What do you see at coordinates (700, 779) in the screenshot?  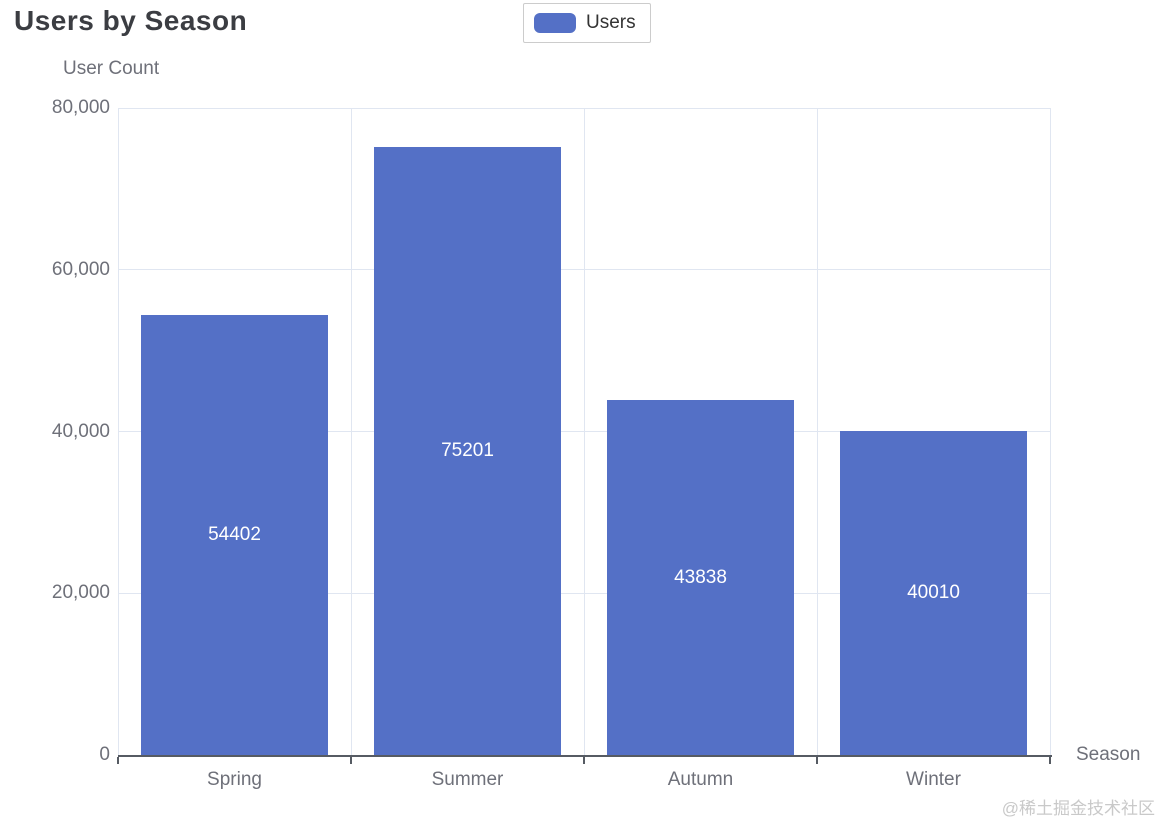 I see `x-axis-tick-label-autumn: Autumn` at bounding box center [700, 779].